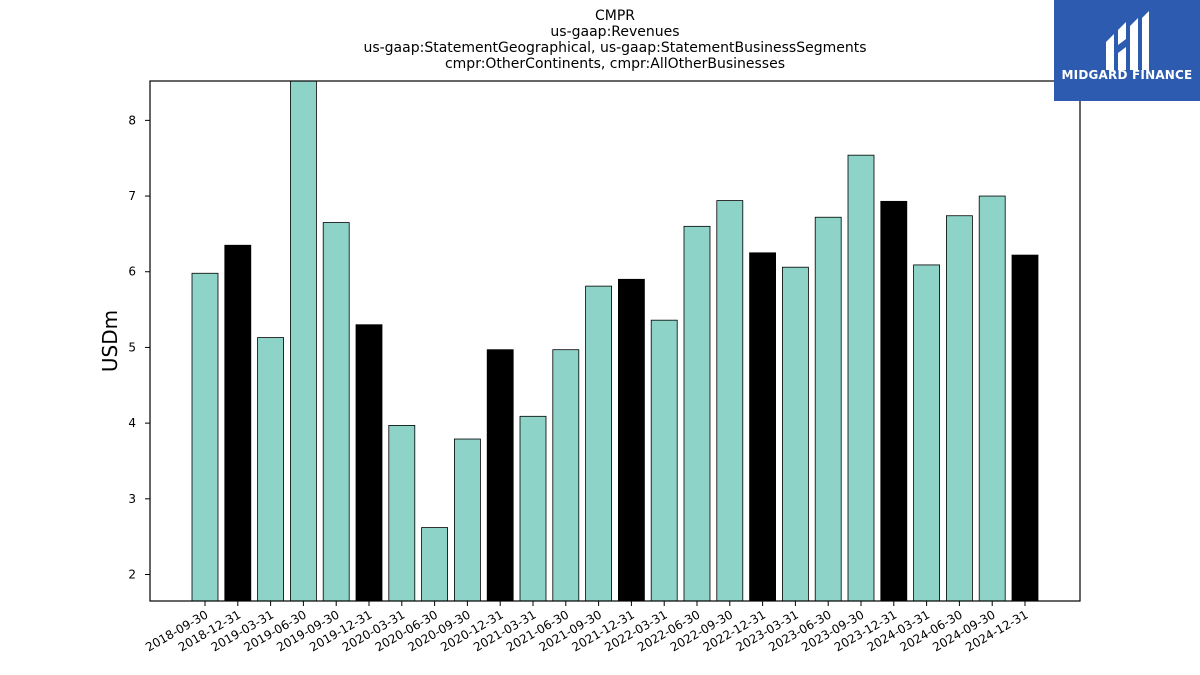 Image resolution: width=1200 pixels, height=675 pixels. Describe the element at coordinates (615, 16) in the screenshot. I see `title-line-1: CMPR` at that location.